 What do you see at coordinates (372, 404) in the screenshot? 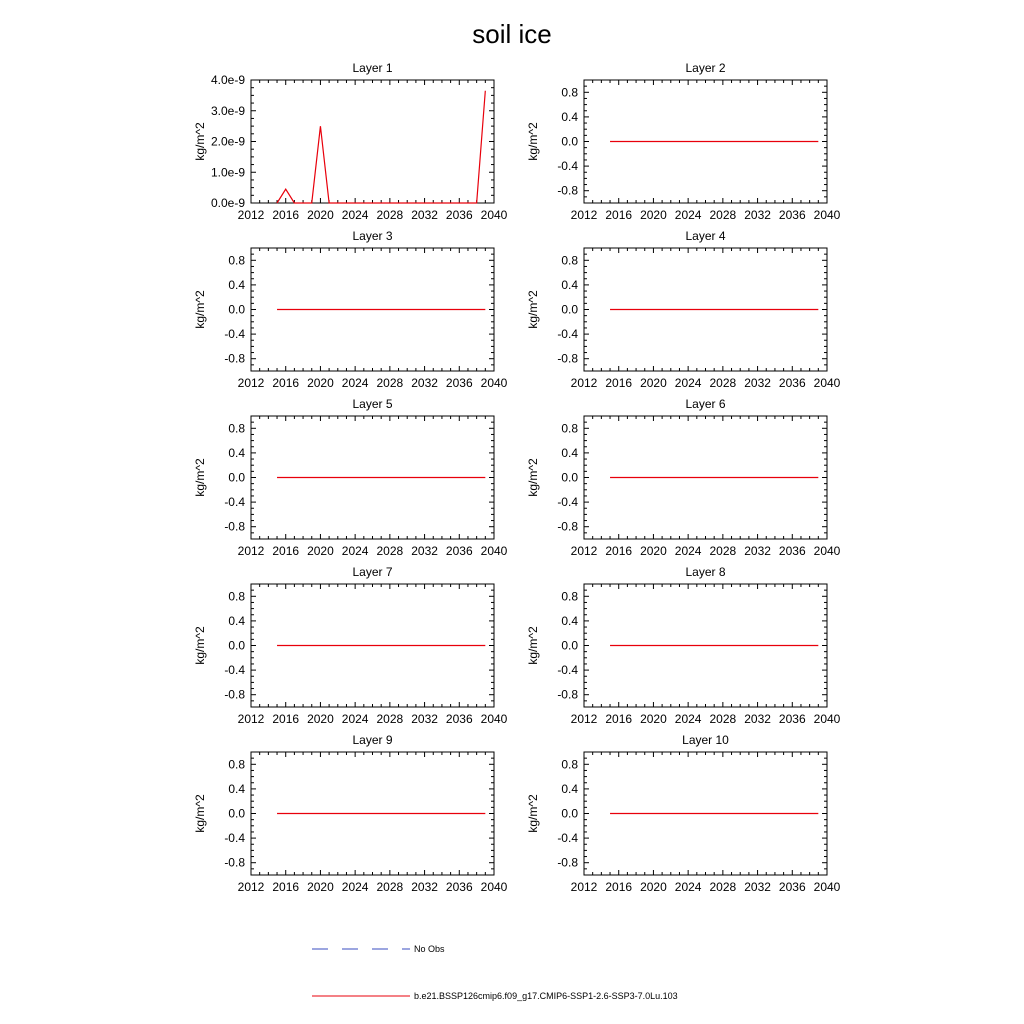
I see `panel-title: Layer 5` at bounding box center [372, 404].